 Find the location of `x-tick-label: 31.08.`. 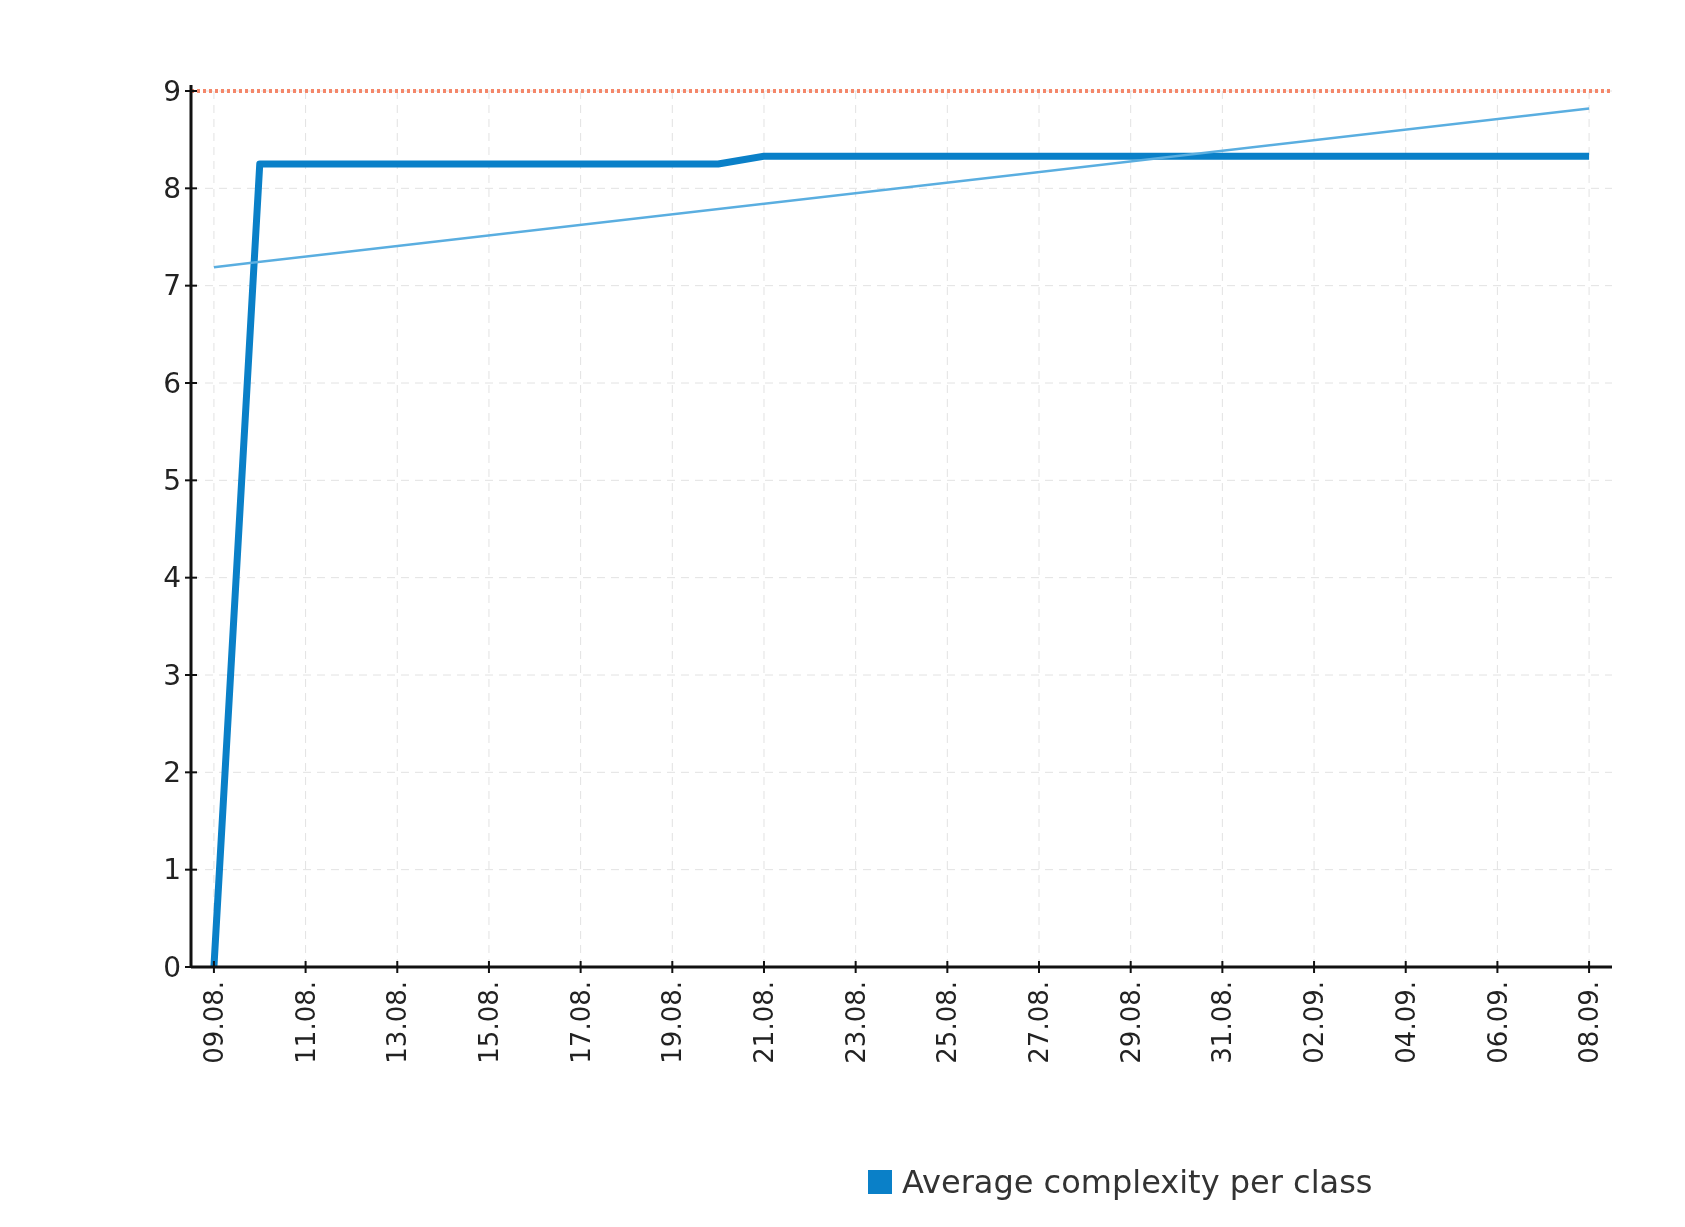

x-tick-label: 31.08. is located at coordinates (1222, 1022).